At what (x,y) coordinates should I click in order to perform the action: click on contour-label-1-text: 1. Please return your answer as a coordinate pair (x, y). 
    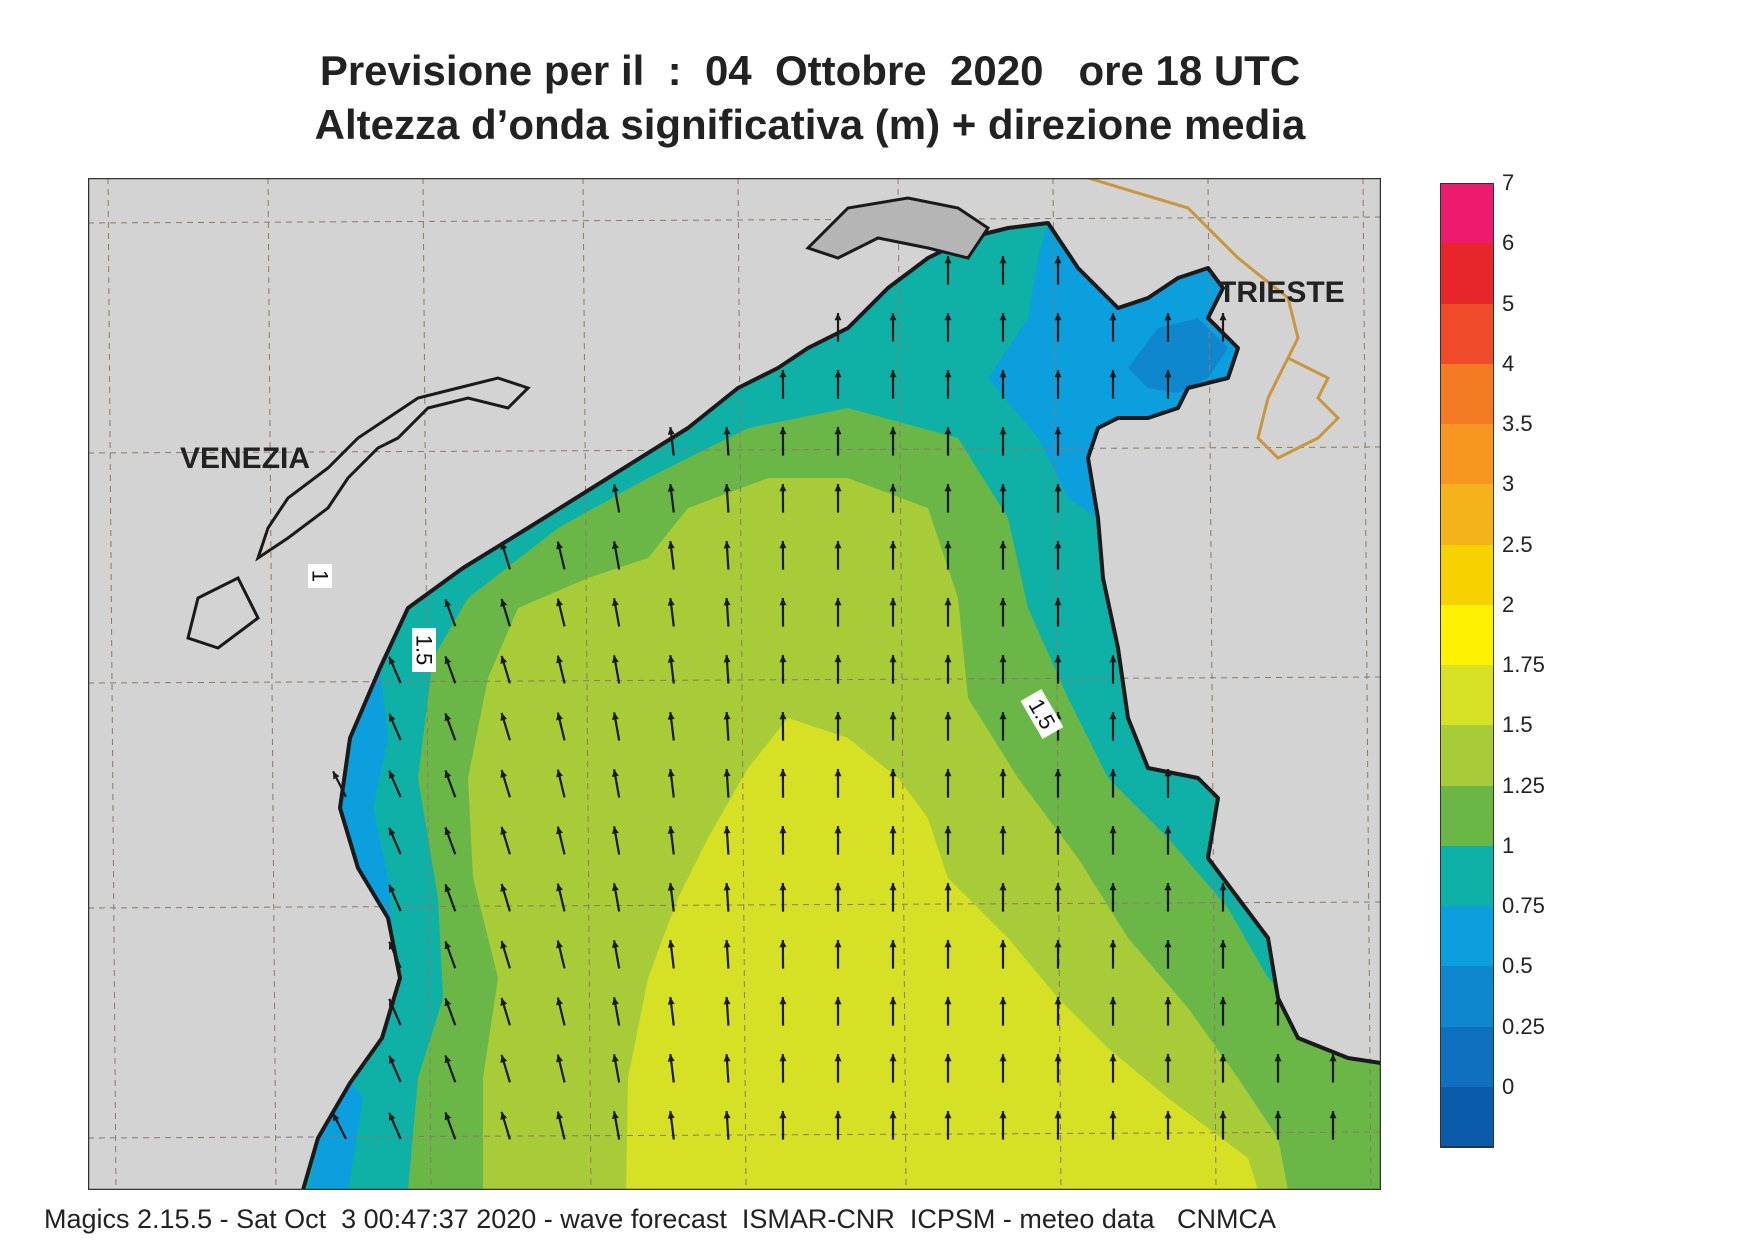
    Looking at the image, I should click on (320, 576).